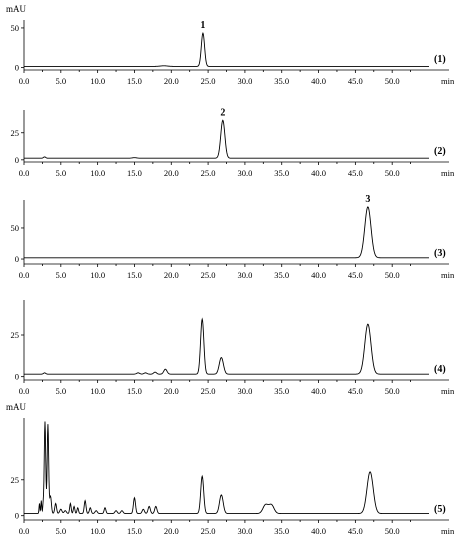 This screenshot has width=468, height=550. I want to click on panel-label: (2), so click(440, 151).